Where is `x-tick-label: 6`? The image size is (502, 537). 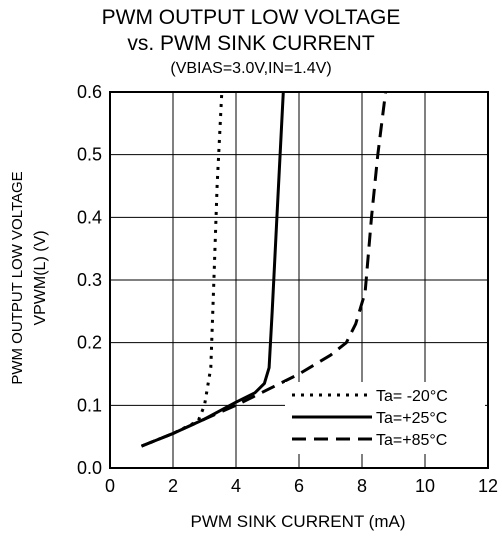
x-tick-label: 6 is located at coordinates (299, 486).